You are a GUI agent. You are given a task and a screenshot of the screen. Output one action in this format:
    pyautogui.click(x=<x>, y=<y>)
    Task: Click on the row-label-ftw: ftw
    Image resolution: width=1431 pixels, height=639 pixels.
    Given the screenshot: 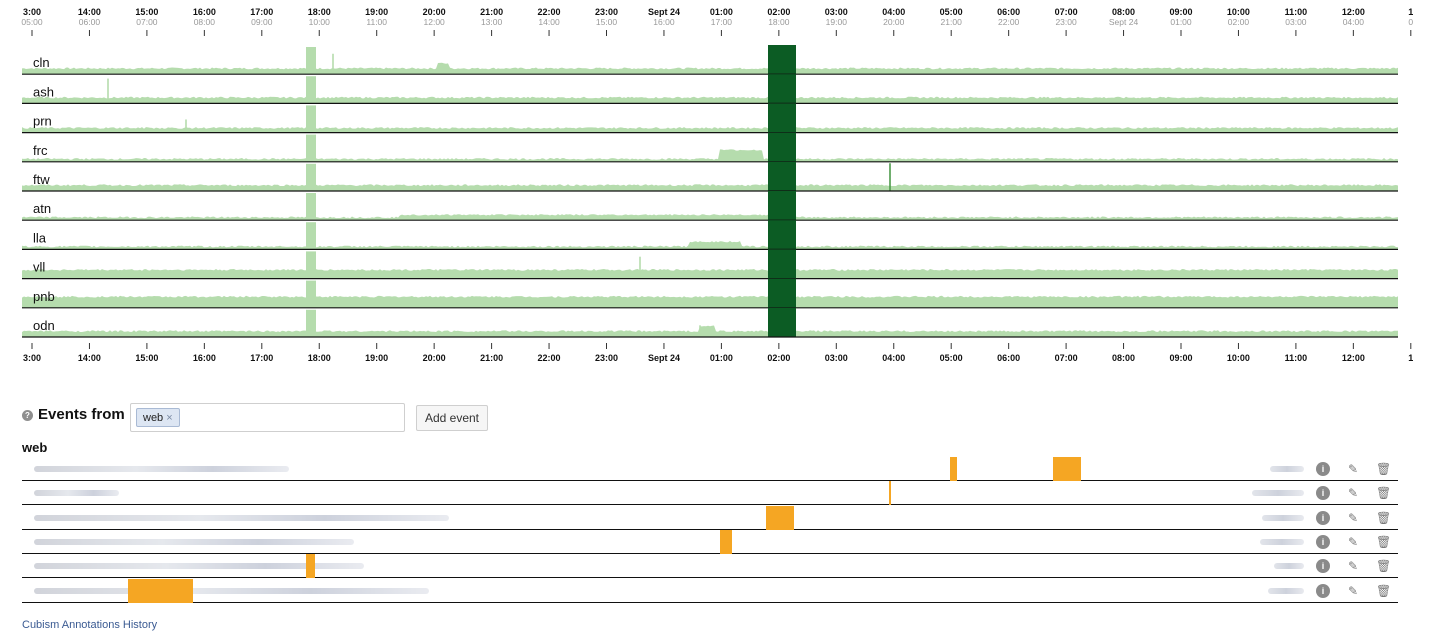 What is the action you would take?
    pyautogui.click(x=41, y=179)
    